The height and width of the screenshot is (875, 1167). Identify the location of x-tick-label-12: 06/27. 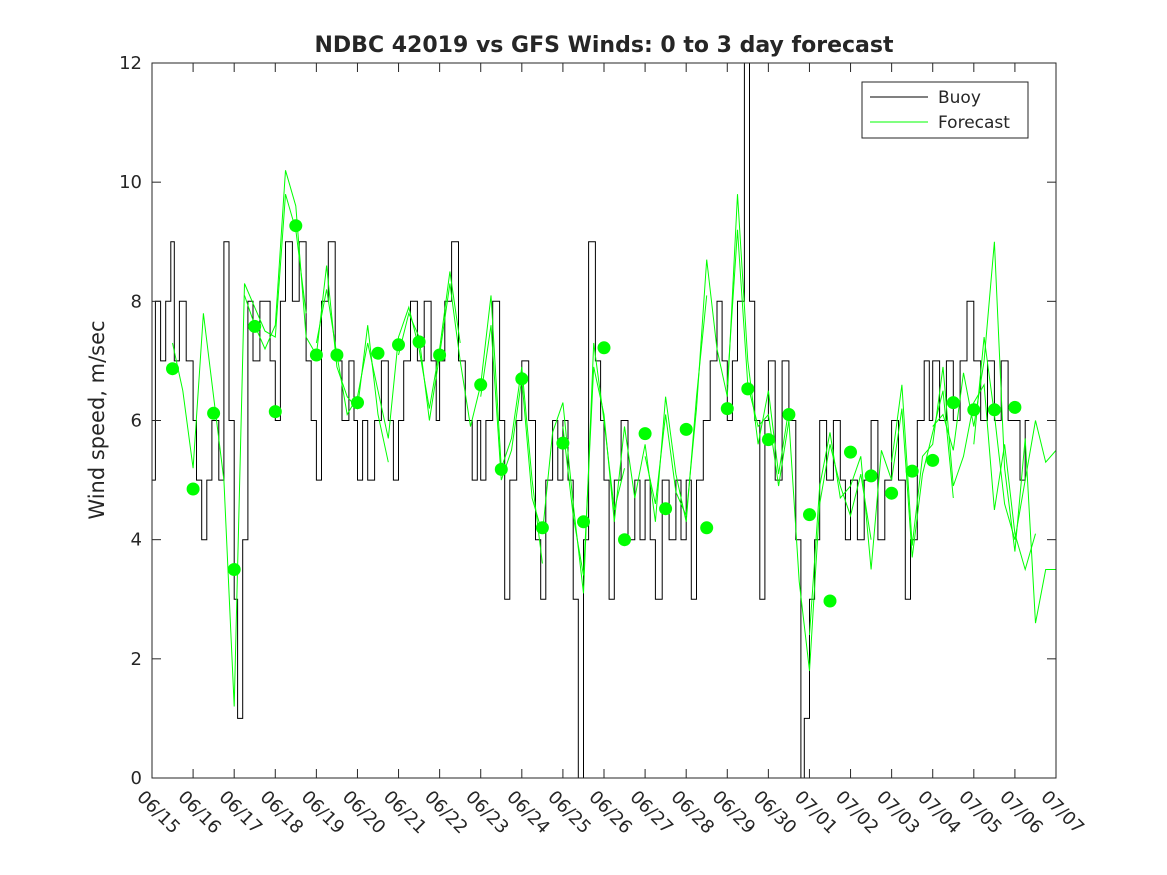
(652, 813).